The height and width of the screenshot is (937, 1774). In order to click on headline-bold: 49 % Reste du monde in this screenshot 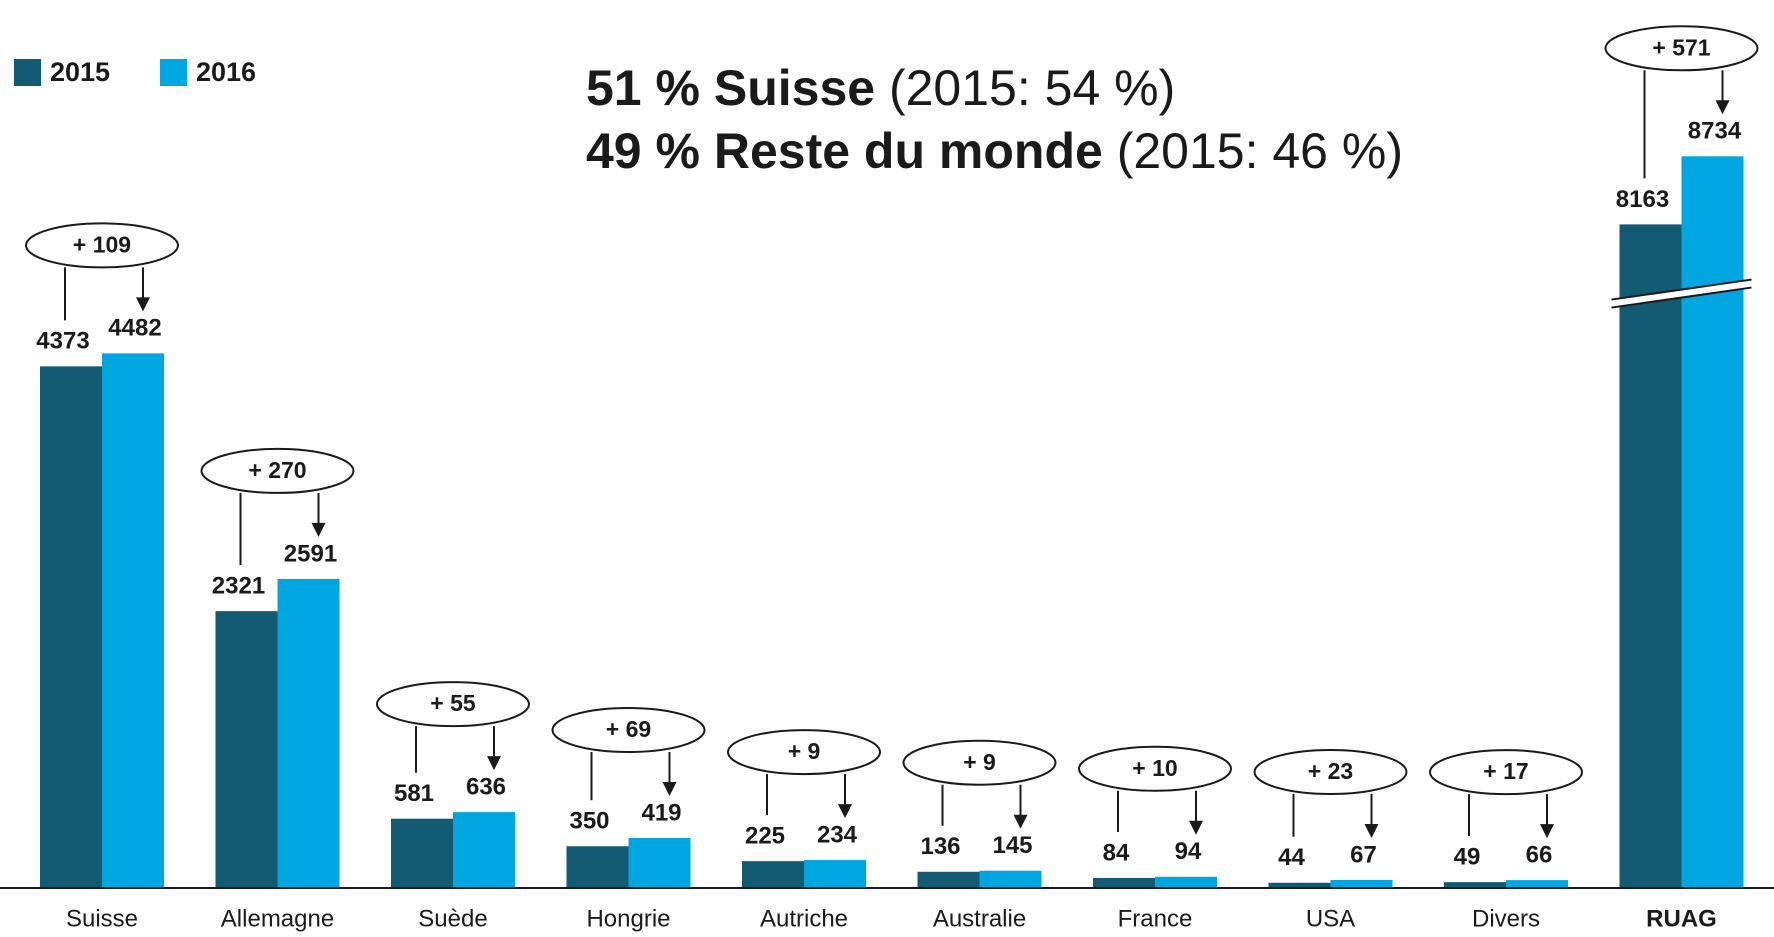, I will do `click(844, 151)`.